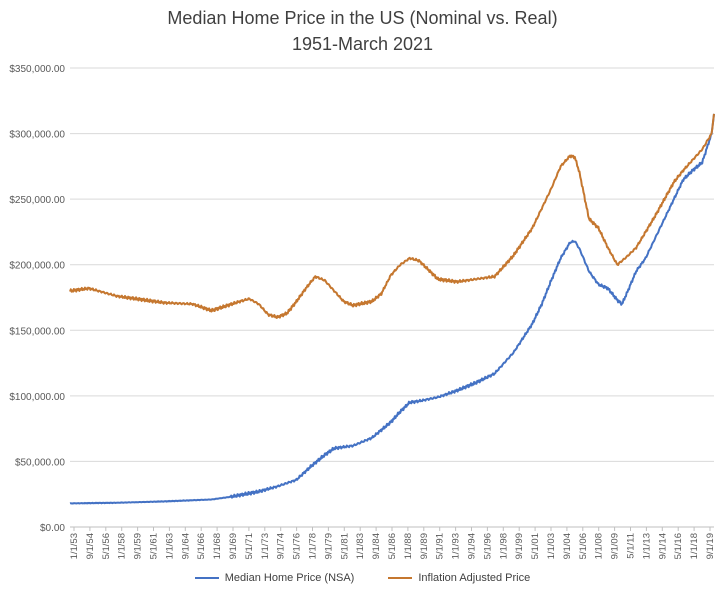 Image resolution: width=725 pixels, height=595 pixels. What do you see at coordinates (40, 462) in the screenshot?
I see `y-tick-label: $50,000.00` at bounding box center [40, 462].